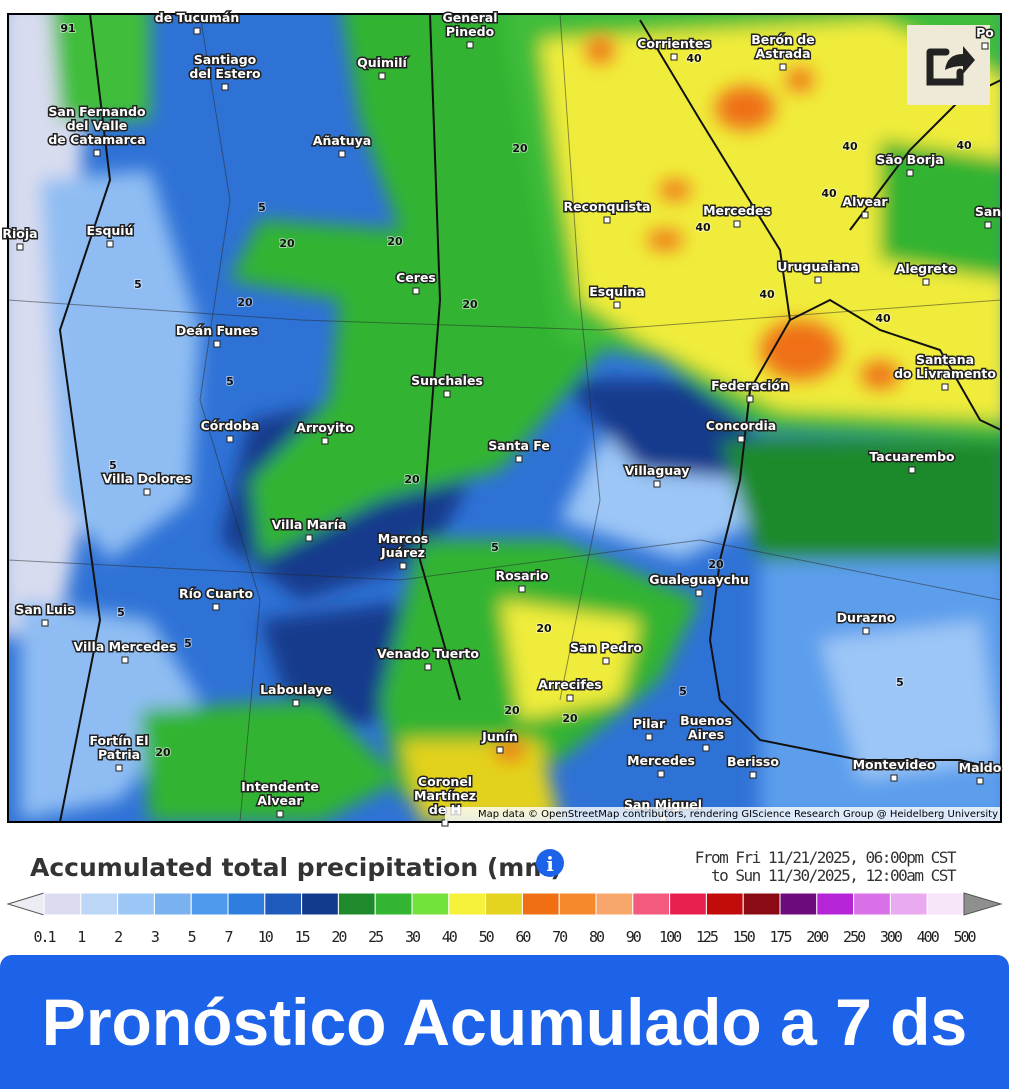 The image size is (1009, 1089). Describe the element at coordinates (280, 800) in the screenshot. I see `place-label: Alvear` at that location.